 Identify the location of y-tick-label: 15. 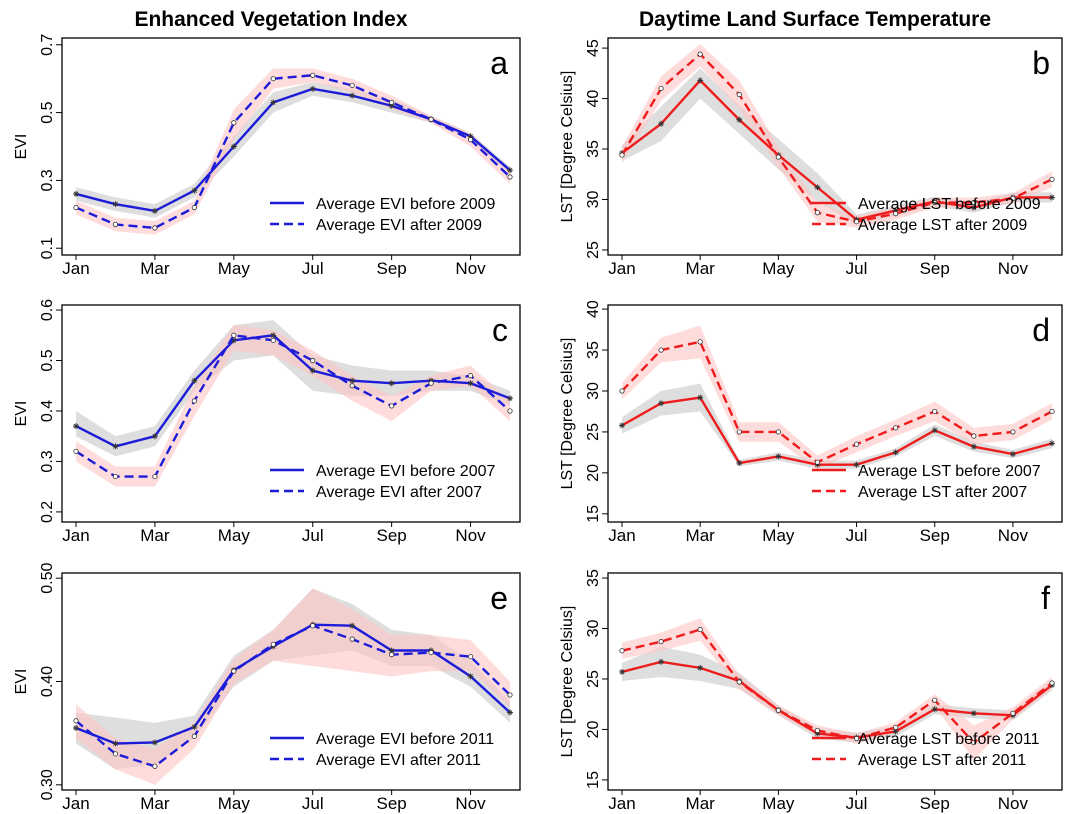
(593, 514).